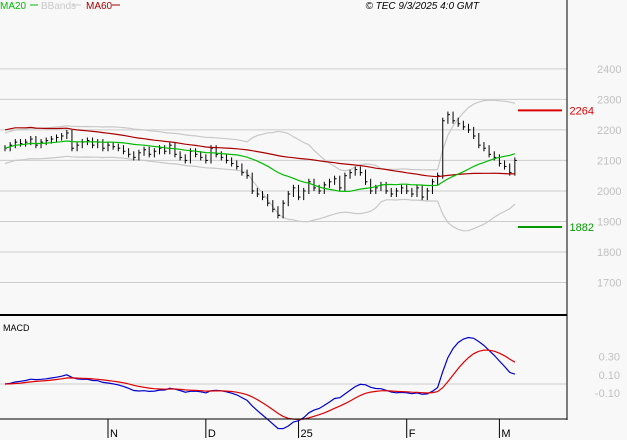 The height and width of the screenshot is (440, 627). What do you see at coordinates (609, 192) in the screenshot?
I see `price-tick-label: 2000` at bounding box center [609, 192].